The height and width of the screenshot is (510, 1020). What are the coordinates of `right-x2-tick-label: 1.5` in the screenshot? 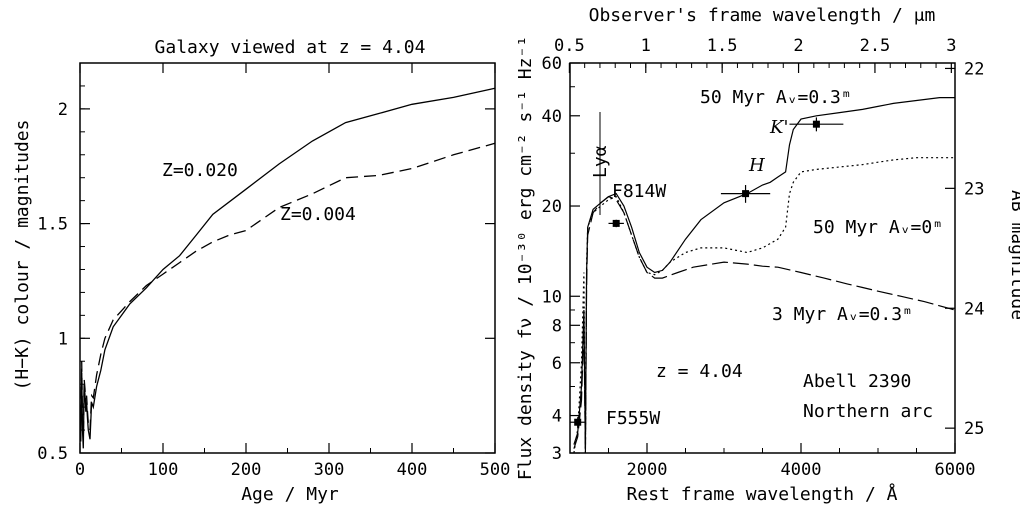 It's located at (722, 46).